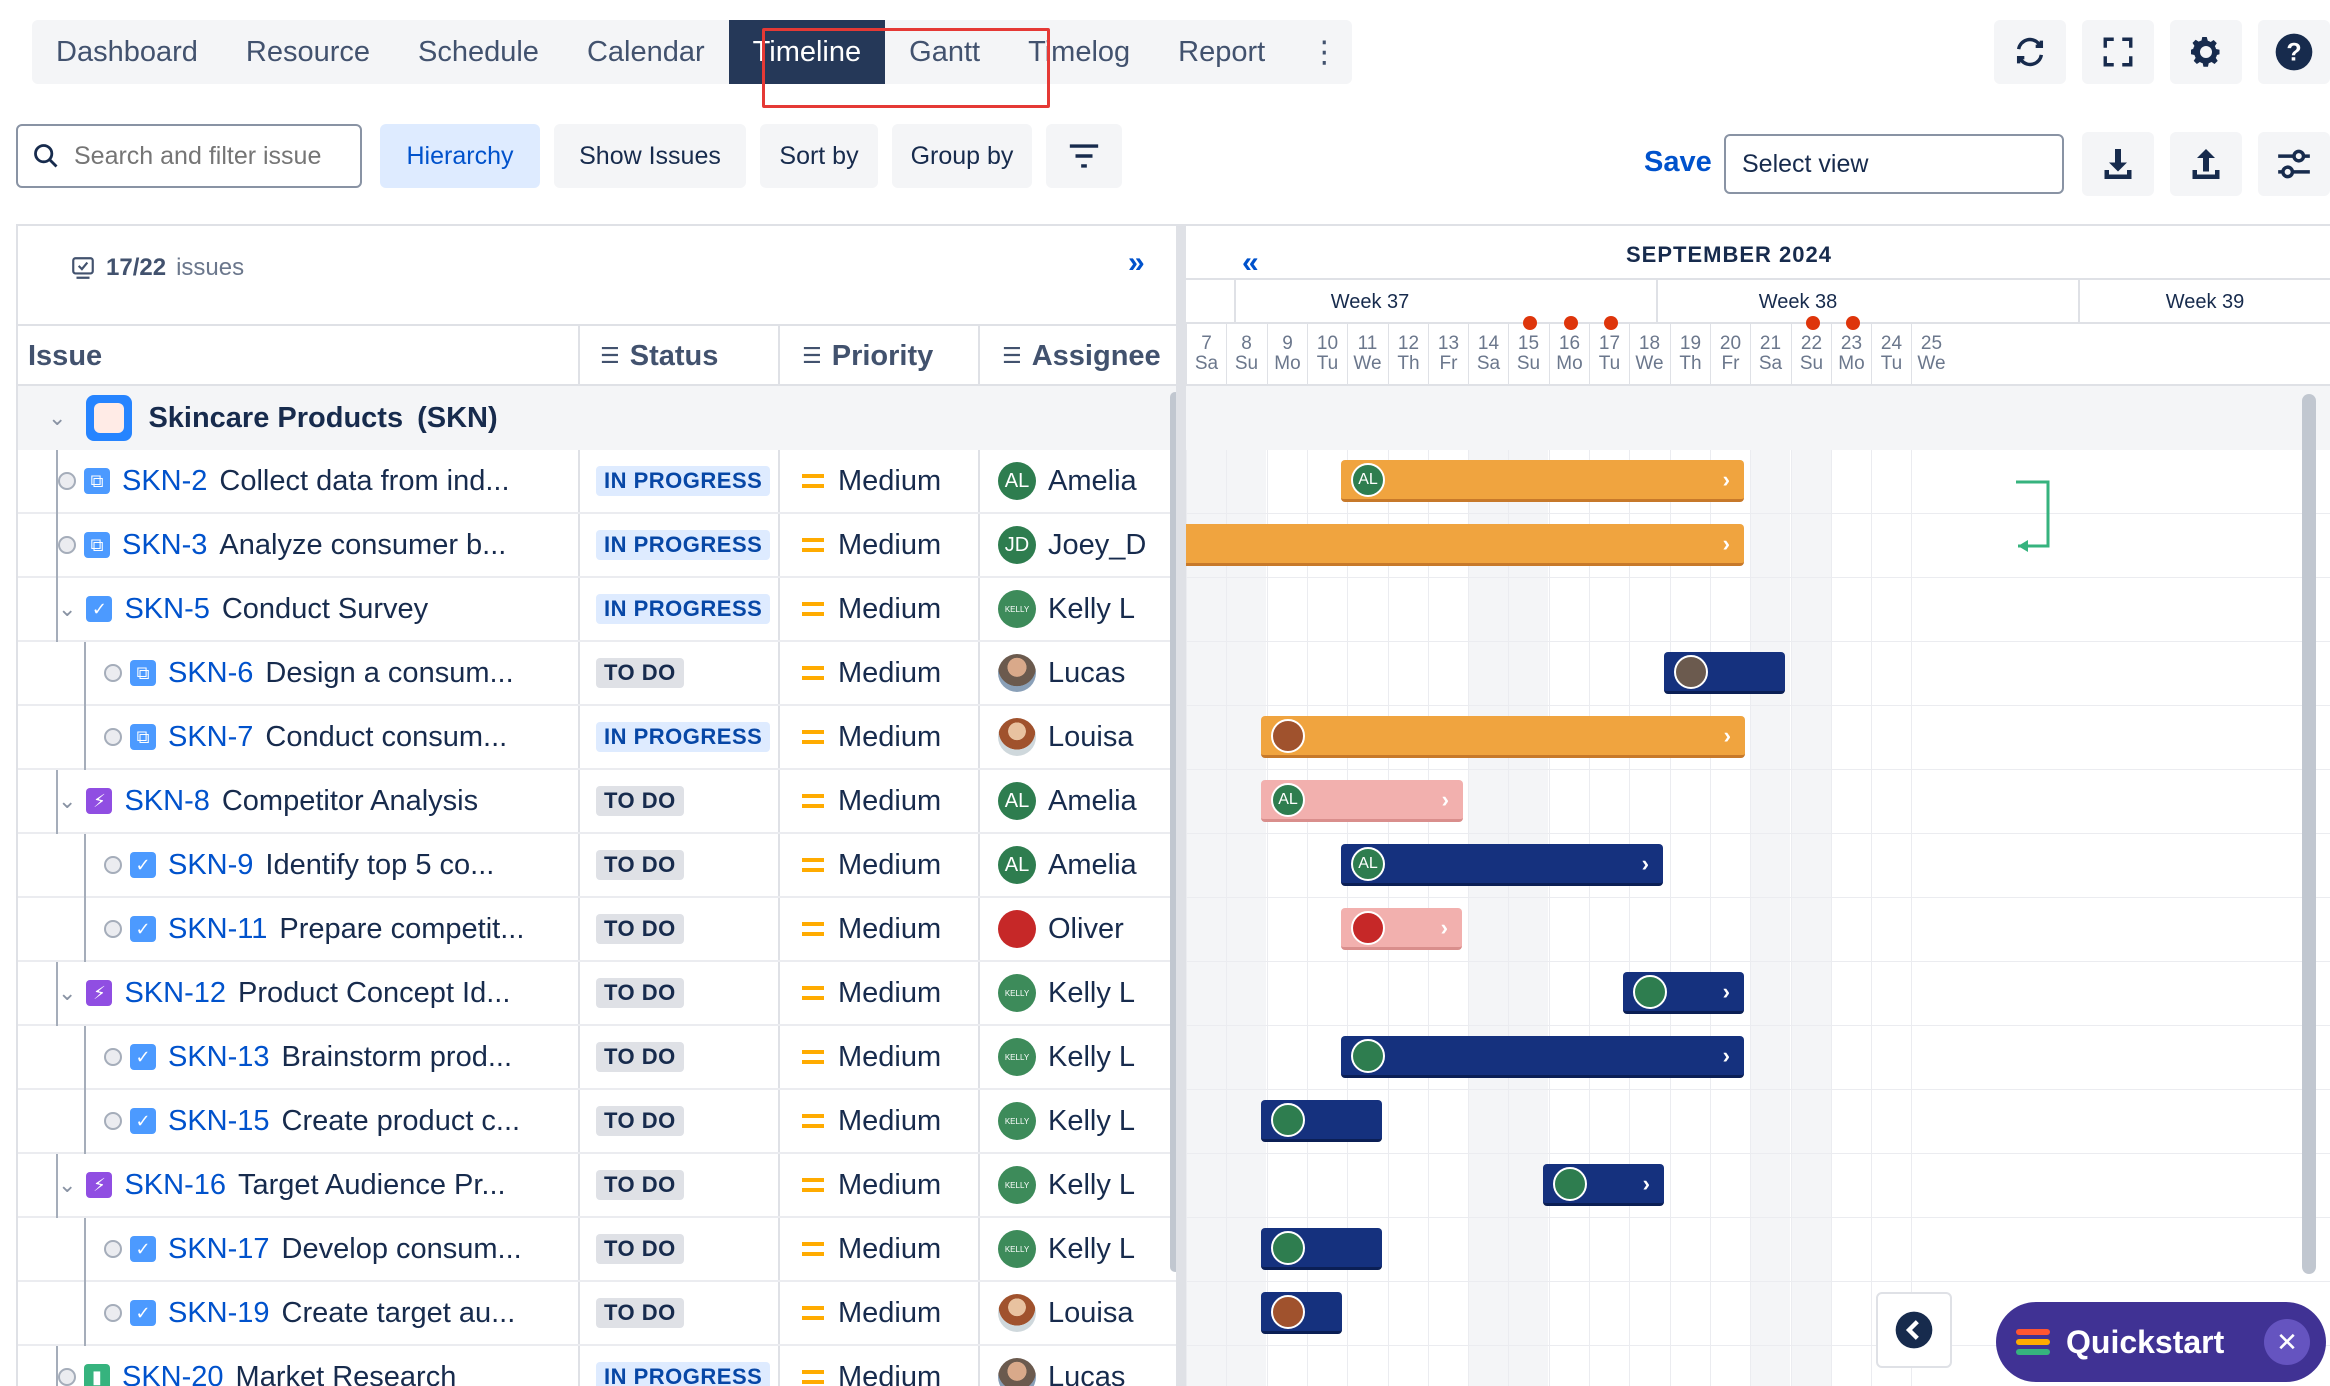 The image size is (2330, 1386). Describe the element at coordinates (1678, 162) in the screenshot. I see `save-link: Save` at that location.